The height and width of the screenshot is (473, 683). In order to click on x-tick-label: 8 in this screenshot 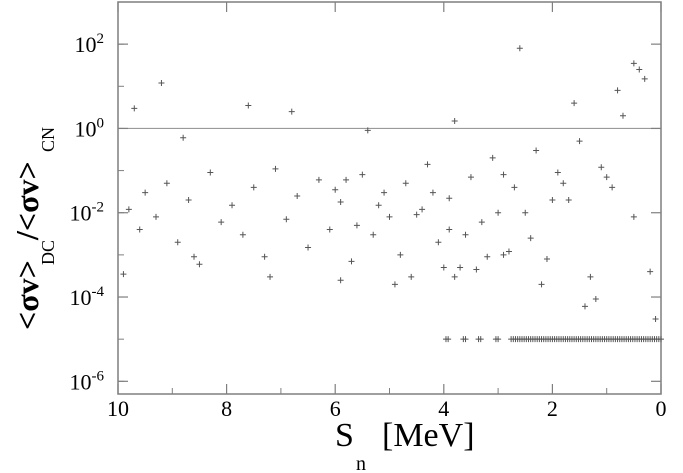, I will do `click(226, 408)`.